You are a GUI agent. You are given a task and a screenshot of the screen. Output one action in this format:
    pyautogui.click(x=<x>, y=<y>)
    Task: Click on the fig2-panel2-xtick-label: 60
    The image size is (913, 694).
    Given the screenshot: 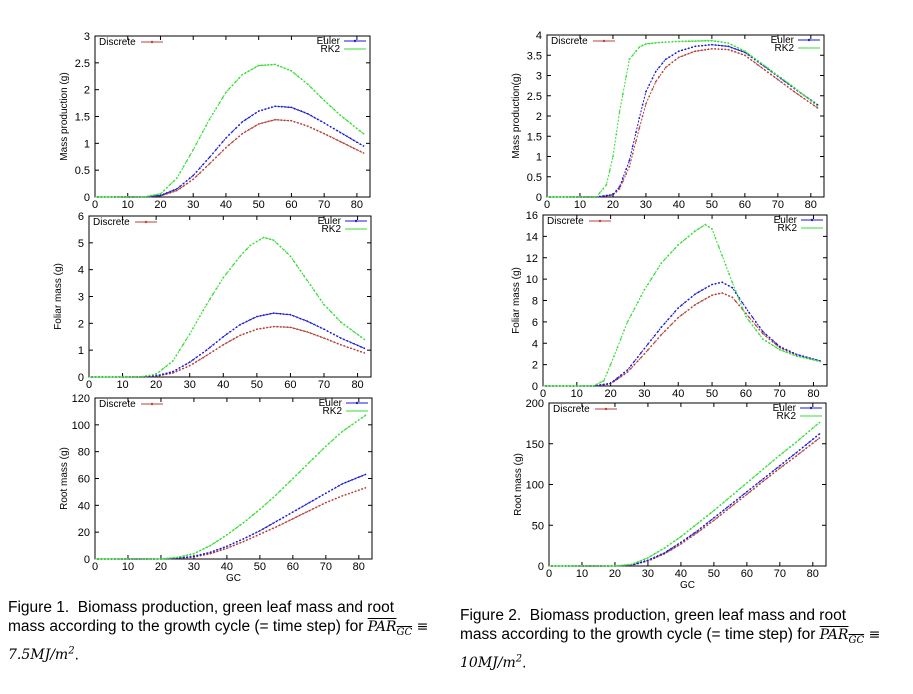 What is the action you would take?
    pyautogui.click(x=746, y=394)
    